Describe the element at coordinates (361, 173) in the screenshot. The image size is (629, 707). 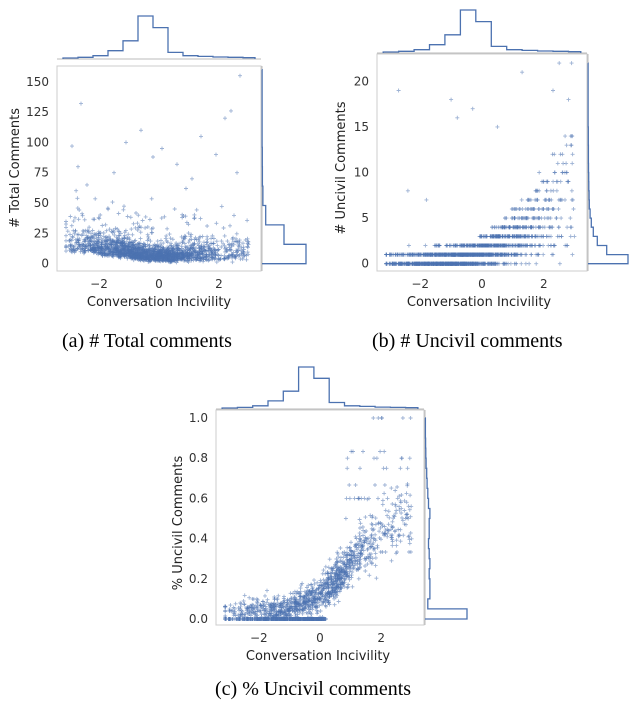
I see `y-tick-label: 10` at that location.